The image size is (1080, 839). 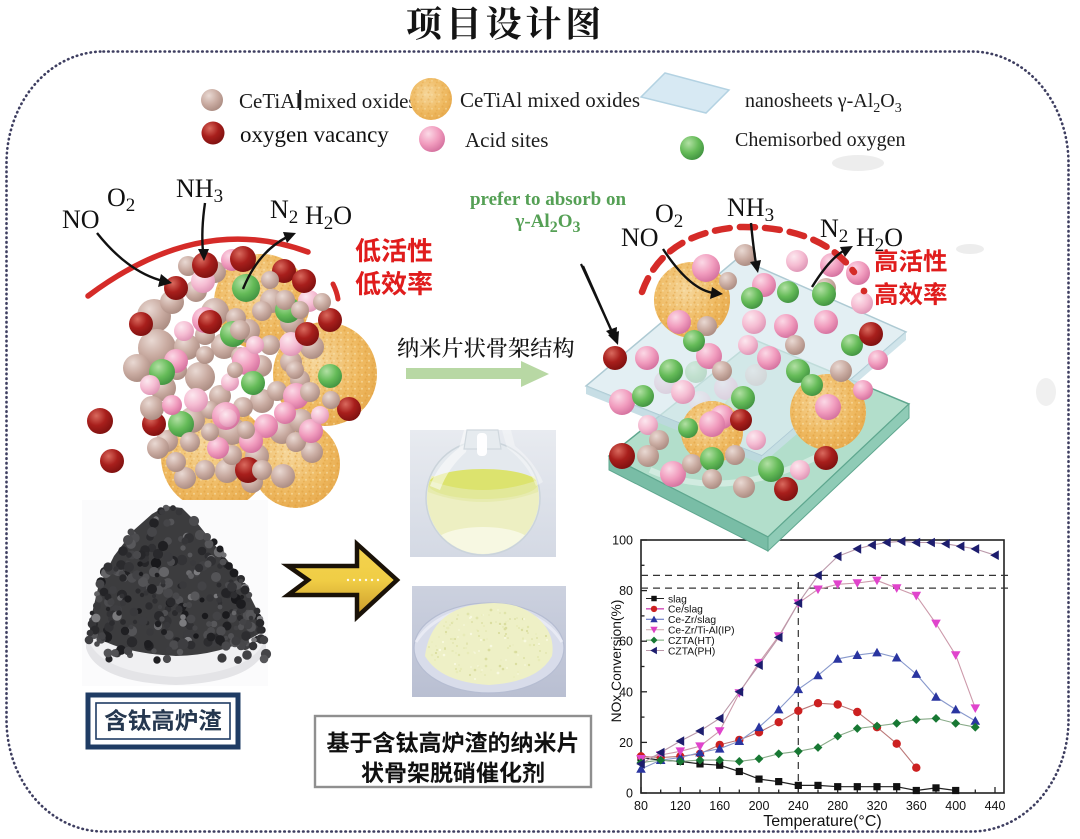 I want to click on svg-text: Temperature(°C), so click(x=822, y=821).